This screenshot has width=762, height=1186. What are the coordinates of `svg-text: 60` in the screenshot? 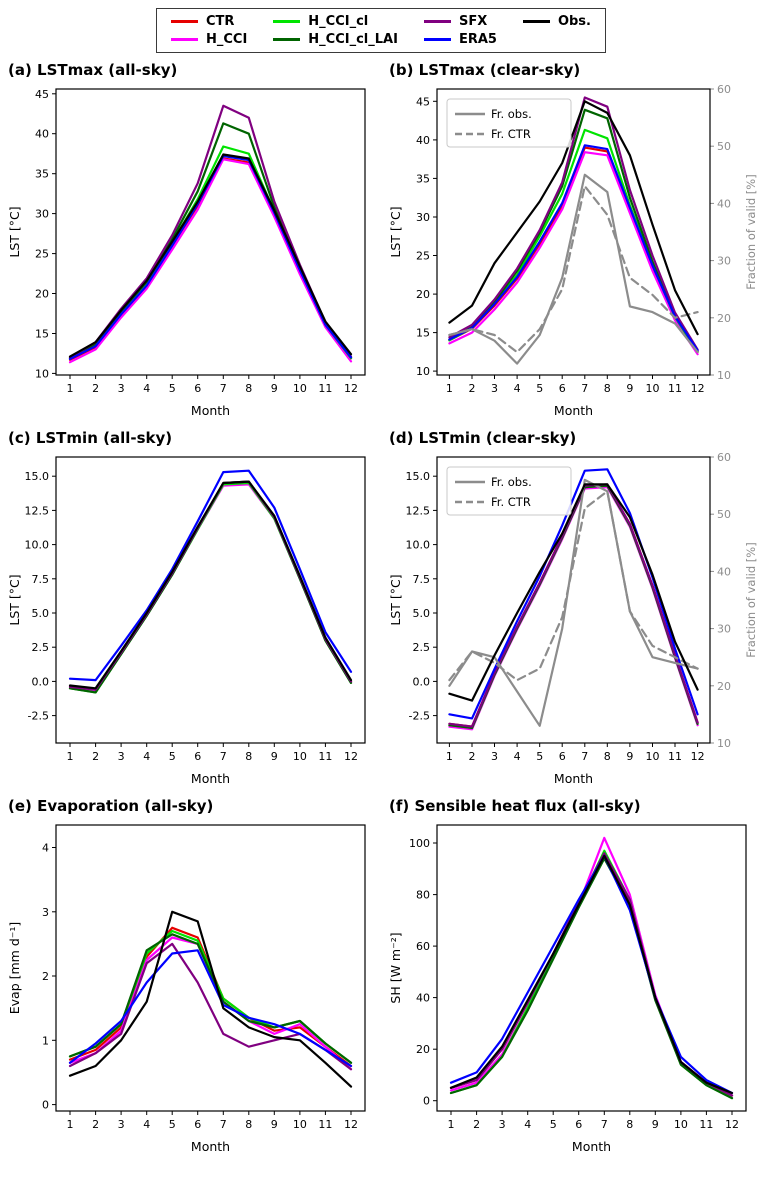 It's located at (724, 457).